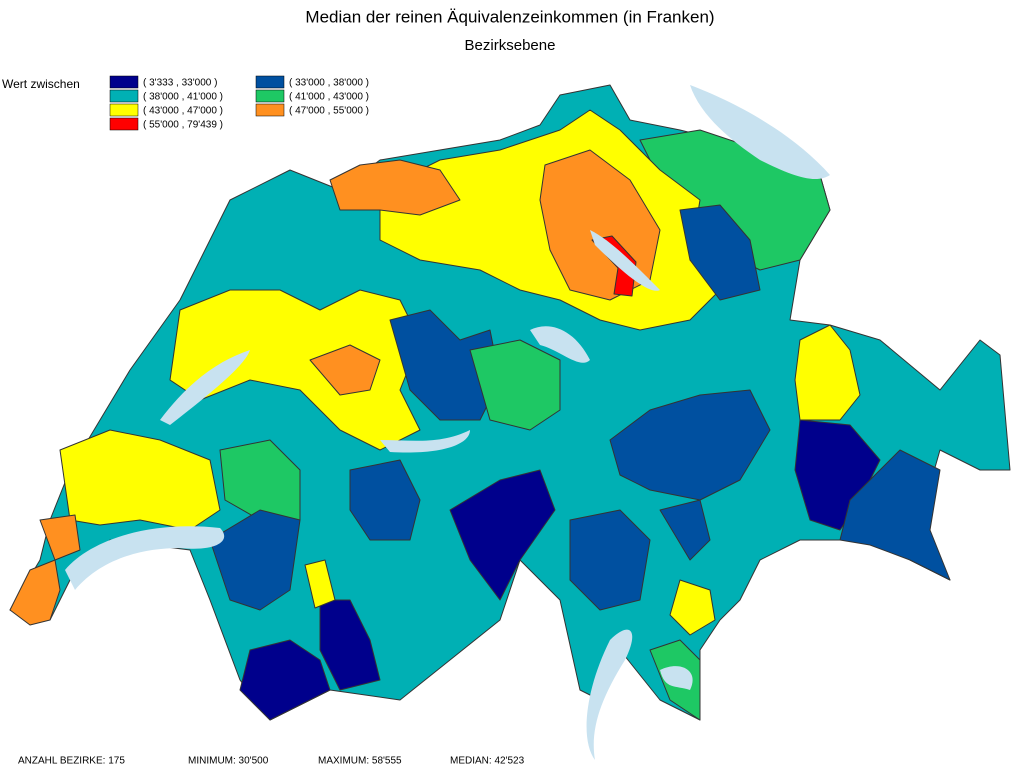  I want to click on lake-lugano, so click(676, 678).